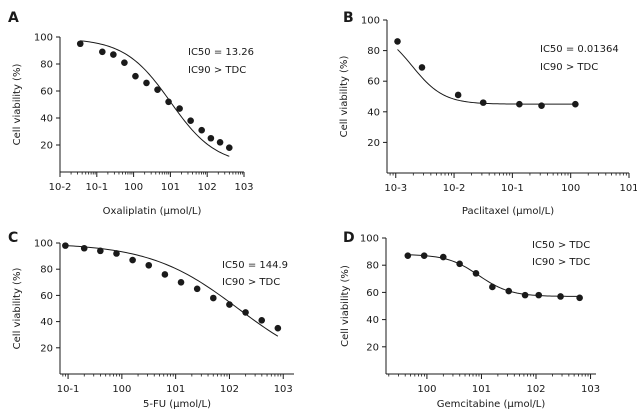 Image resolution: width=637 pixels, height=418 pixels. I want to click on x-axis-title: Oxaliplatin (µmol/L), so click(152, 211).